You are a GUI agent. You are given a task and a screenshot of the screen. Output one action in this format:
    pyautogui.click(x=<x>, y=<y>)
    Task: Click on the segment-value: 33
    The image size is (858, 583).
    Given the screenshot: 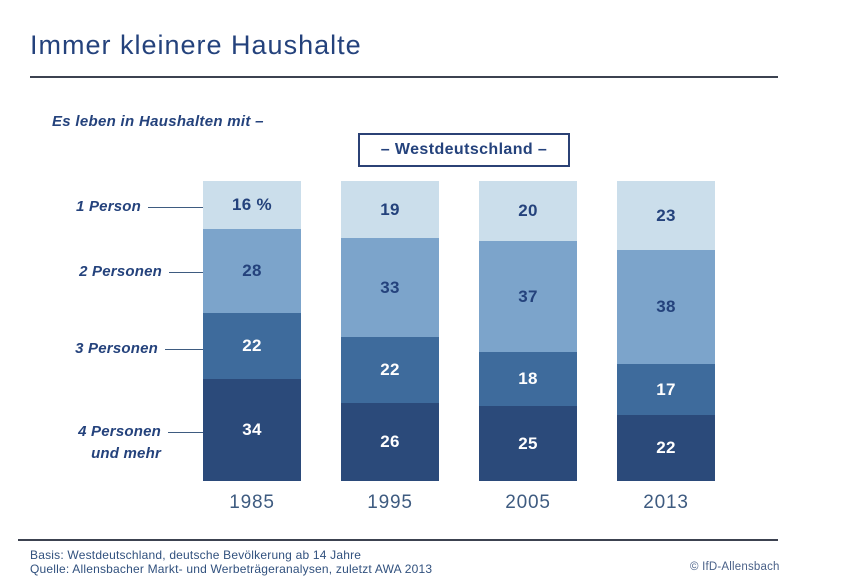 What is the action you would take?
    pyautogui.click(x=390, y=287)
    